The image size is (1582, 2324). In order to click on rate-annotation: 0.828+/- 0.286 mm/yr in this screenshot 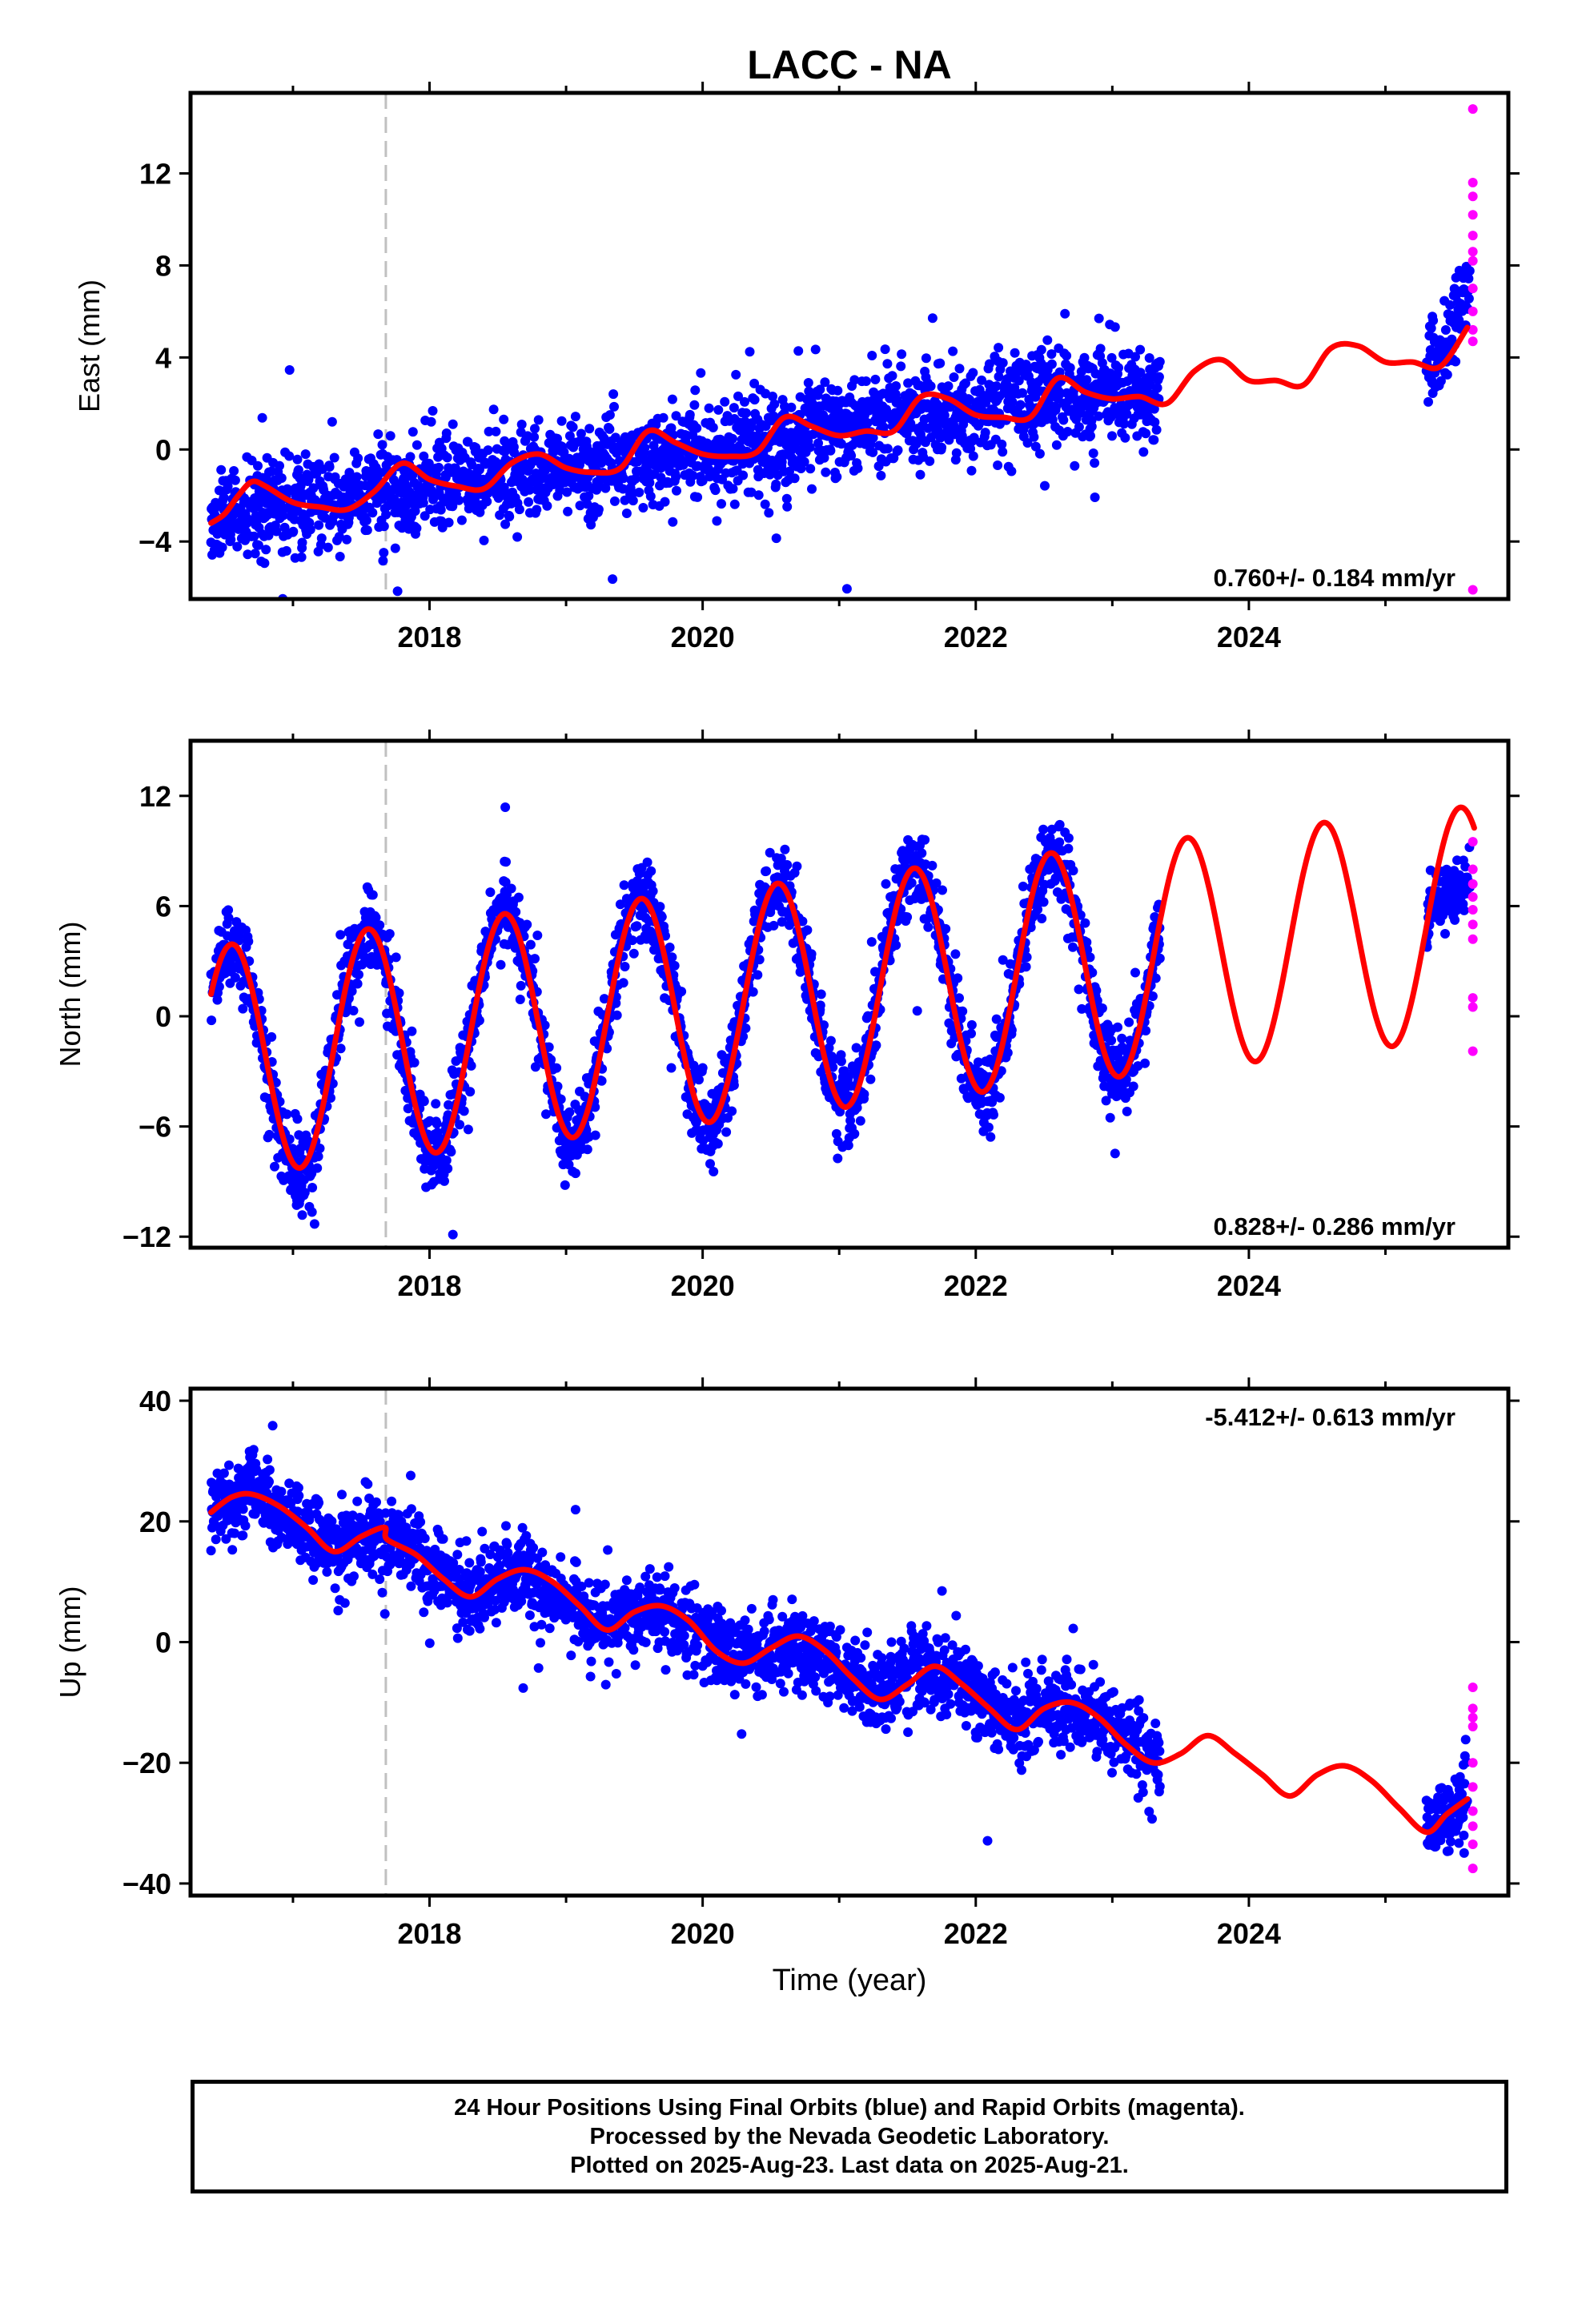, I will do `click(1335, 1226)`.